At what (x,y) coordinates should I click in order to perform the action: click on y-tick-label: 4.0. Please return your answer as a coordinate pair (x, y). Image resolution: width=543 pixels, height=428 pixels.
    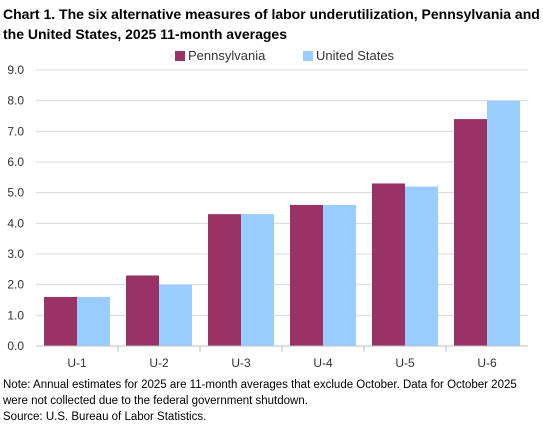
    Looking at the image, I should click on (15, 223).